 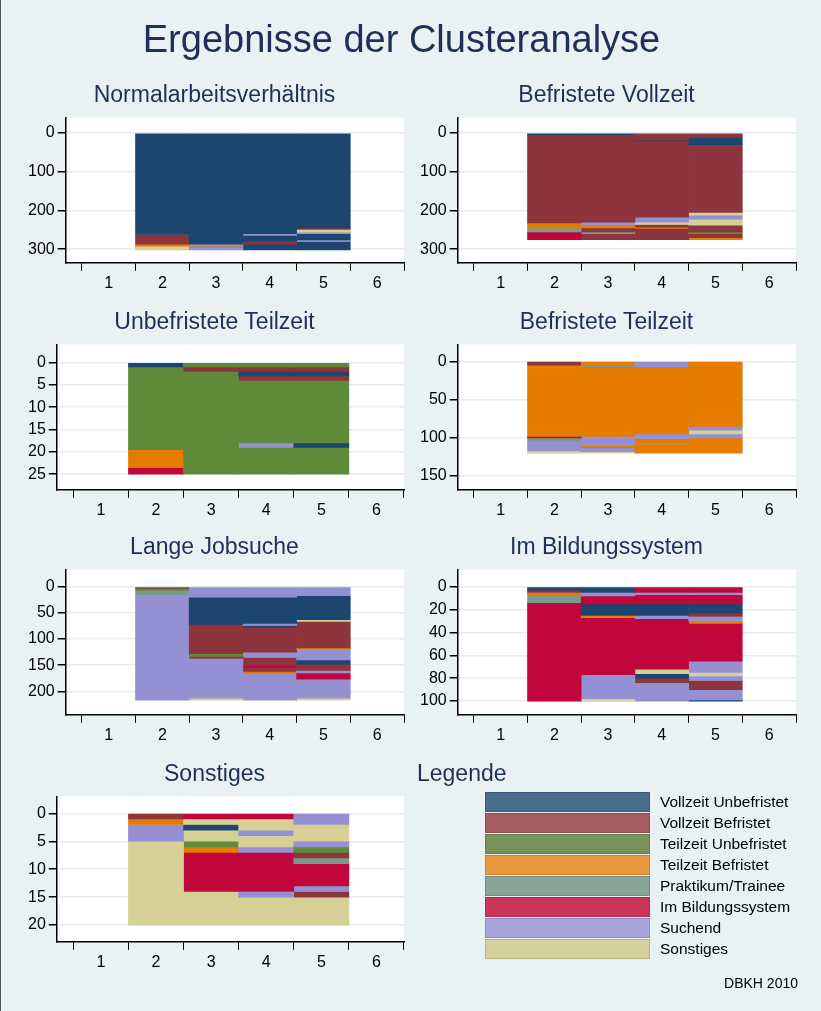 What do you see at coordinates (715, 822) in the screenshot?
I see `category-label: Vollzeit Befristet` at bounding box center [715, 822].